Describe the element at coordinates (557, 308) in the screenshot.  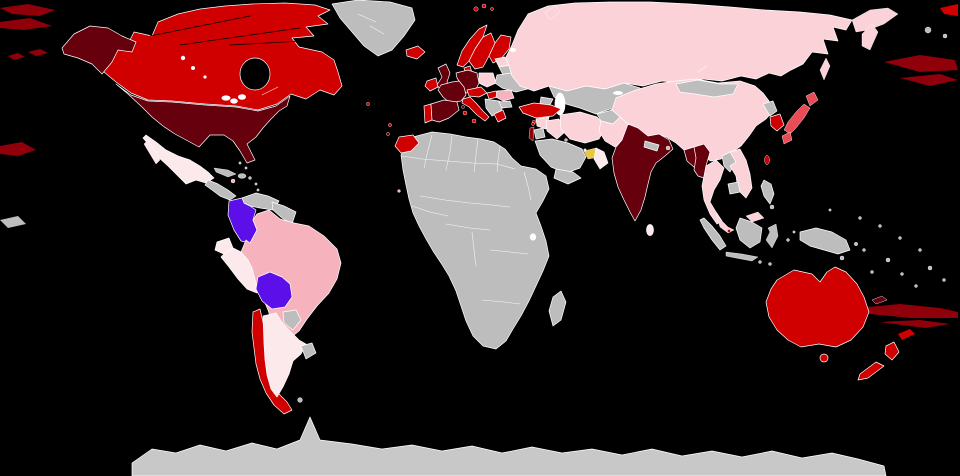
I see `country-madagascar` at that location.